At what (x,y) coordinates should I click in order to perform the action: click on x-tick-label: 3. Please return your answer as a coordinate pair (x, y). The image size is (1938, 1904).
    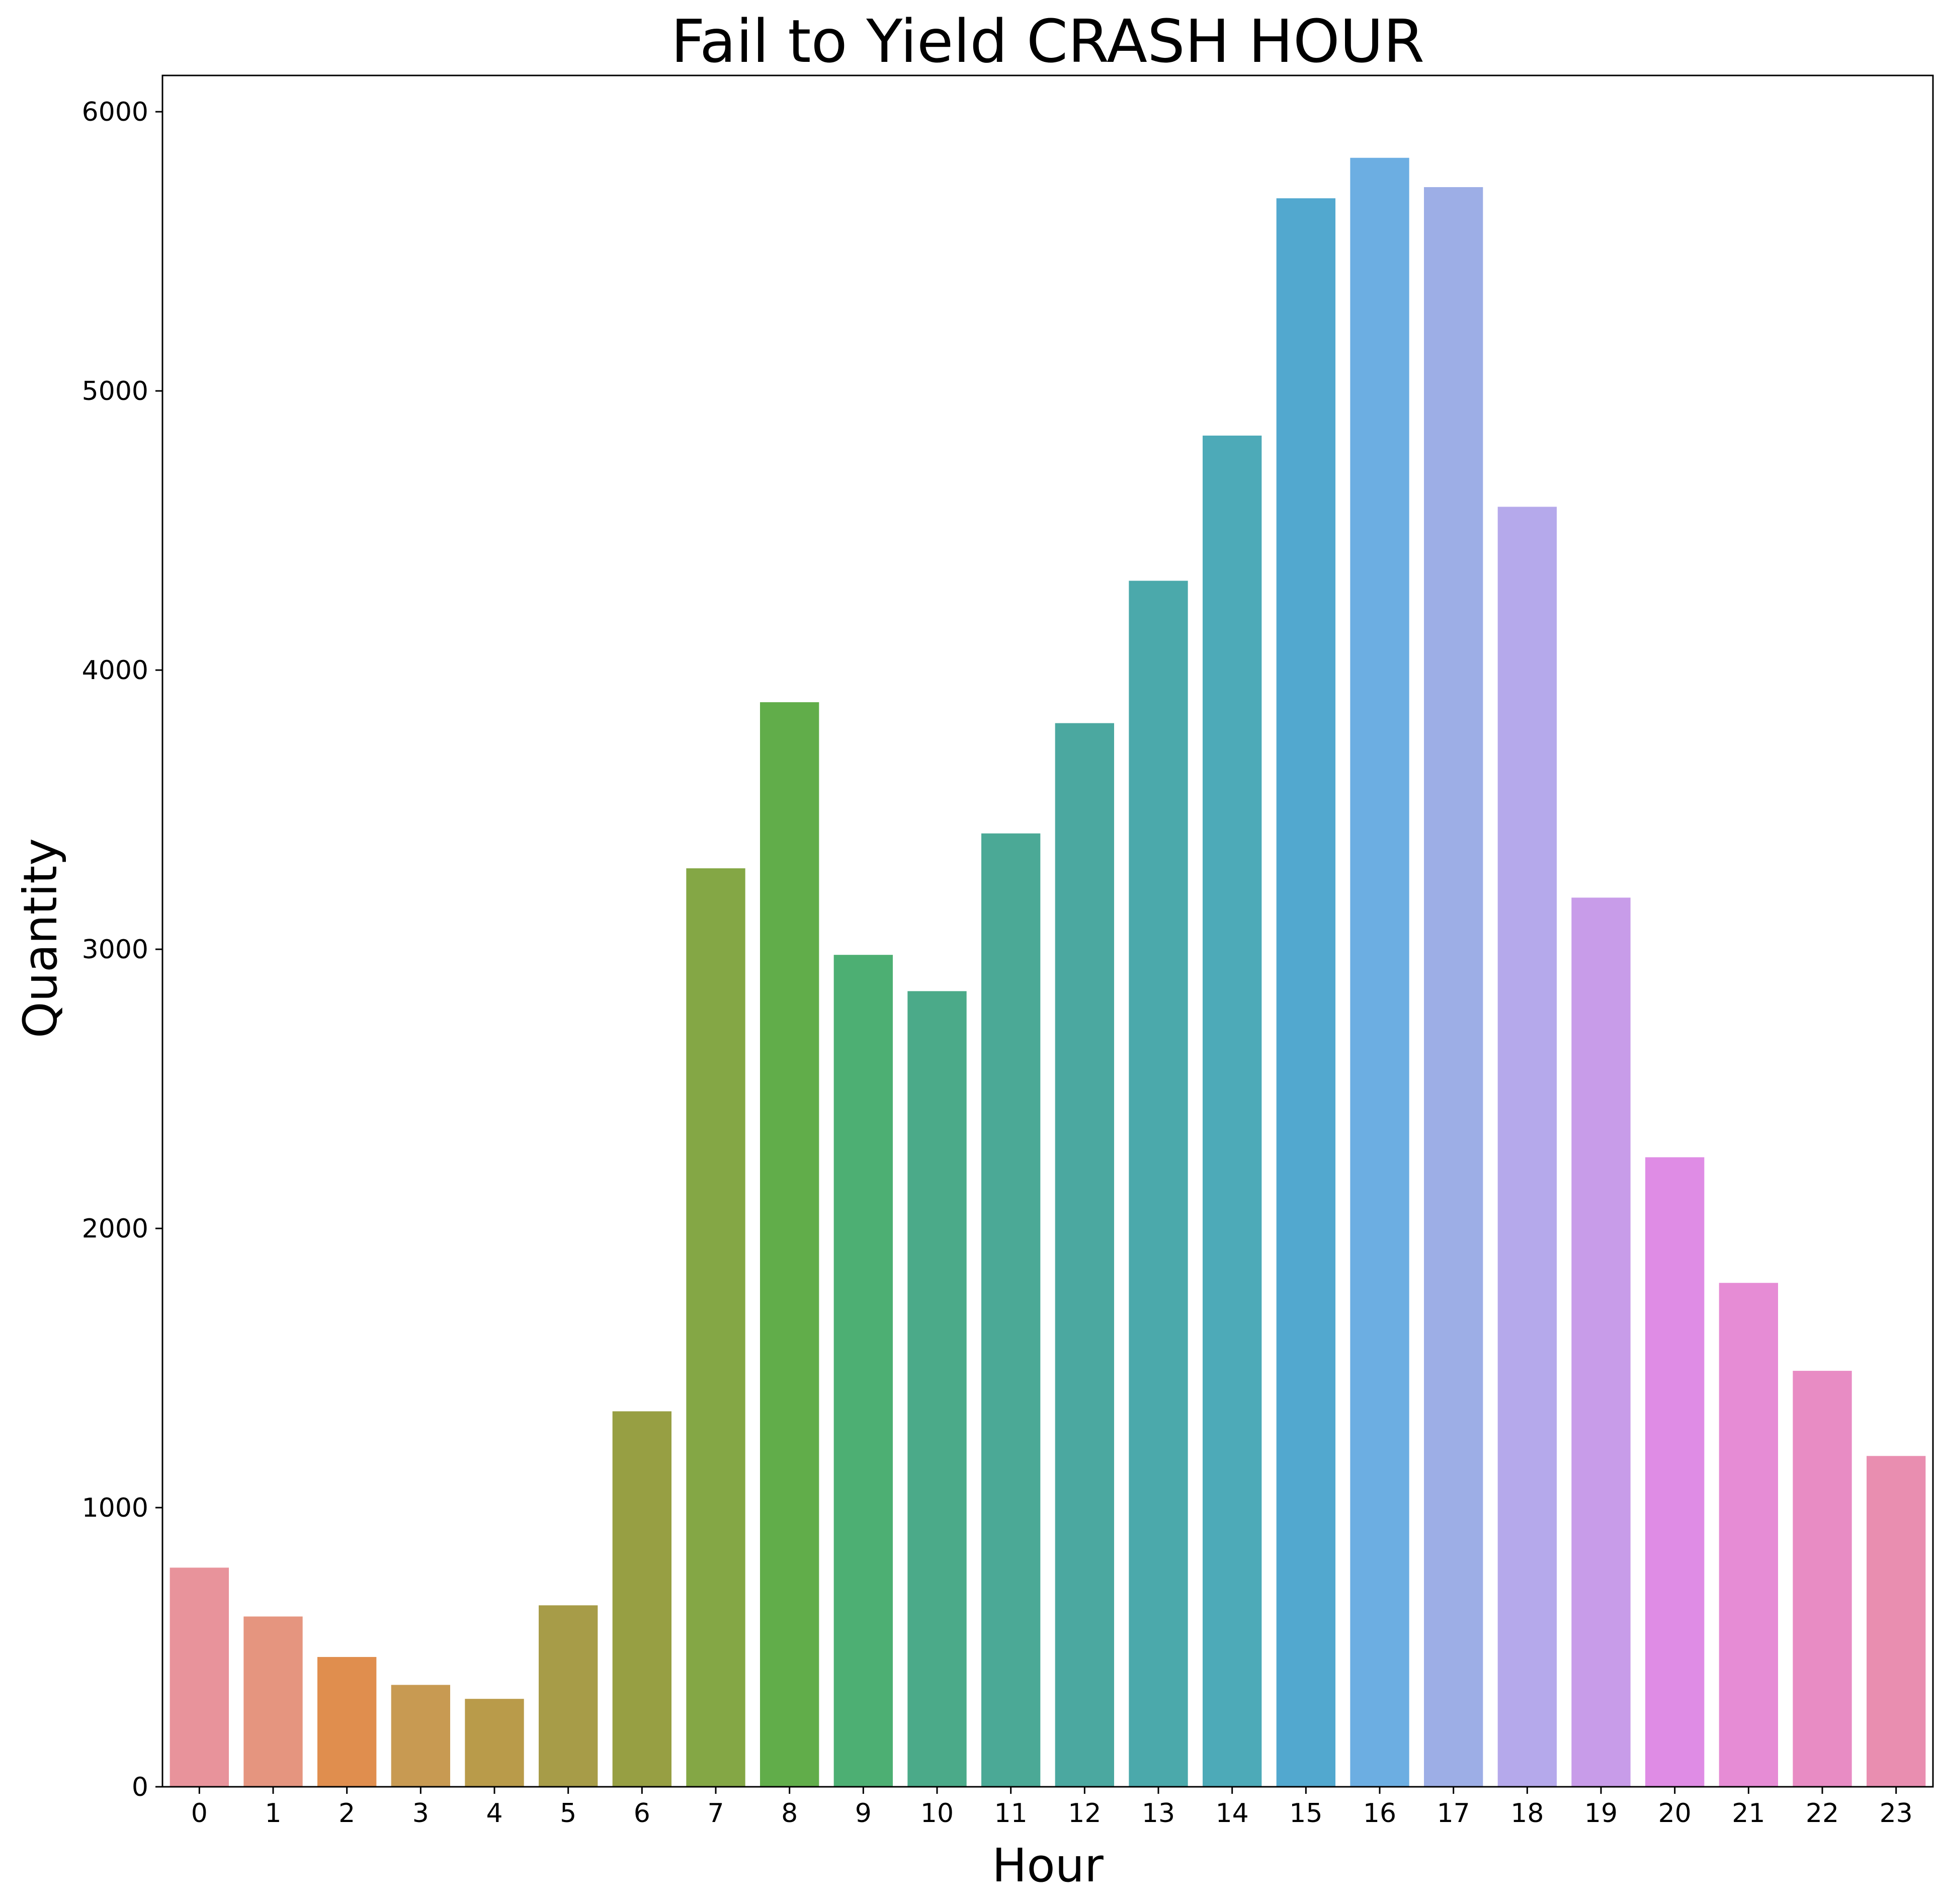
    Looking at the image, I should click on (420, 1813).